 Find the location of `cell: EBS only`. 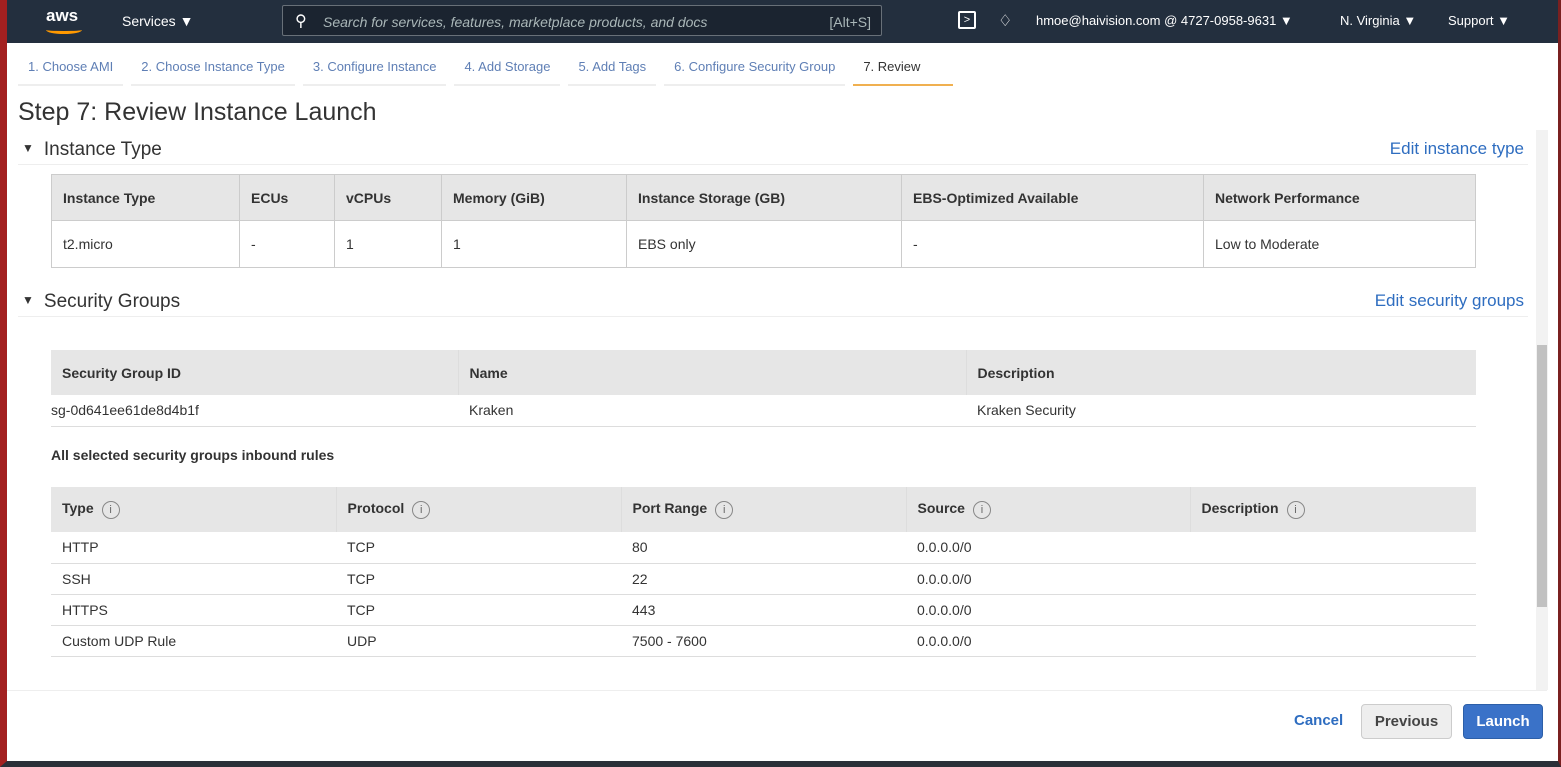

cell: EBS only is located at coordinates (764, 244).